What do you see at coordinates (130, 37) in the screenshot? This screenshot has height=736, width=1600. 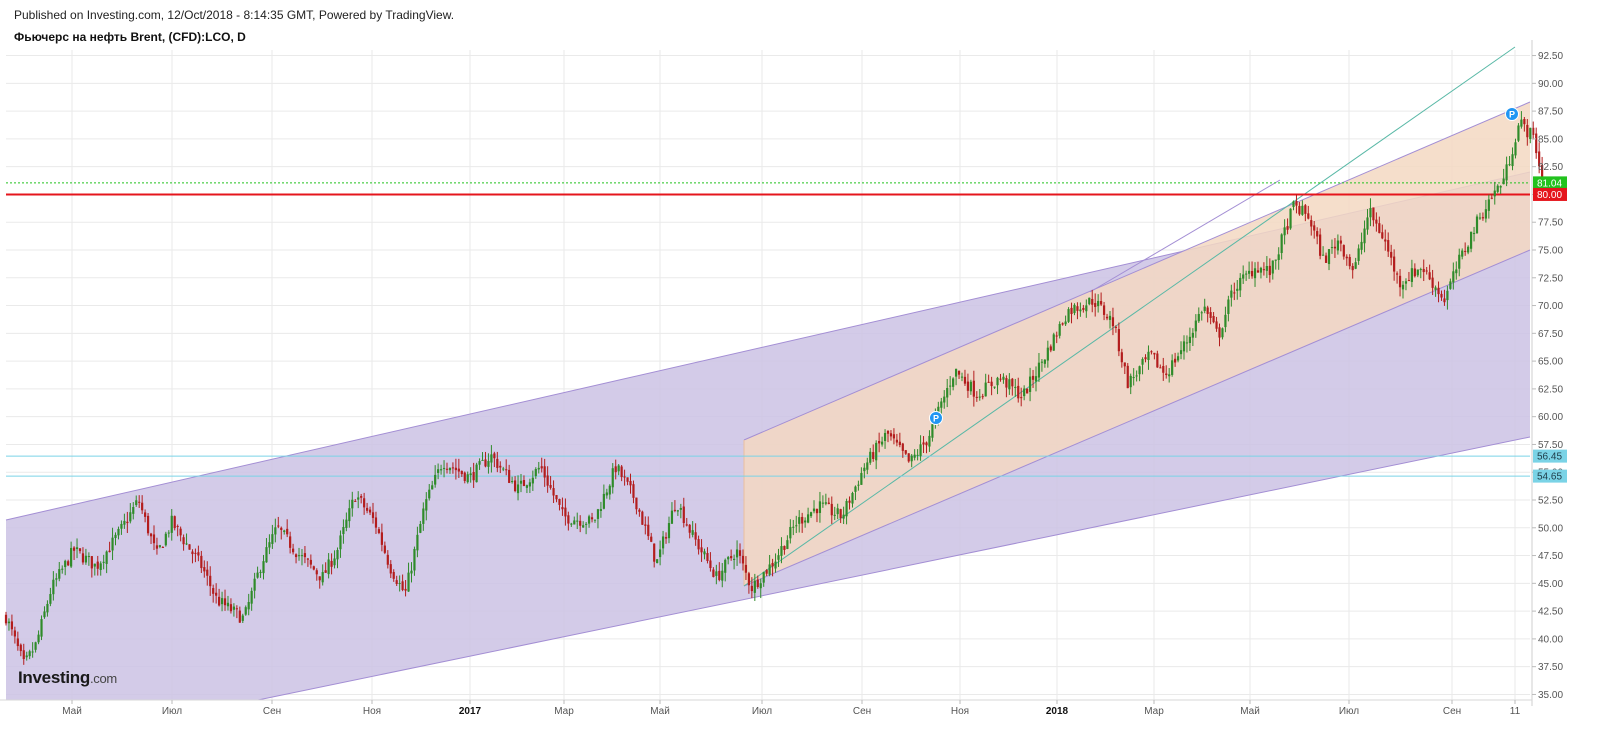 I see `chart-title: Фьючерс на нефть Brent, (CFD):LCO, D` at bounding box center [130, 37].